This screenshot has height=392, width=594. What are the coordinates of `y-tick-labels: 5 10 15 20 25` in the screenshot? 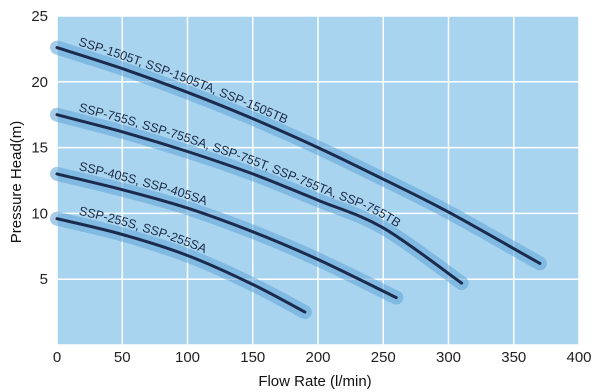 It's located at (39, 148).